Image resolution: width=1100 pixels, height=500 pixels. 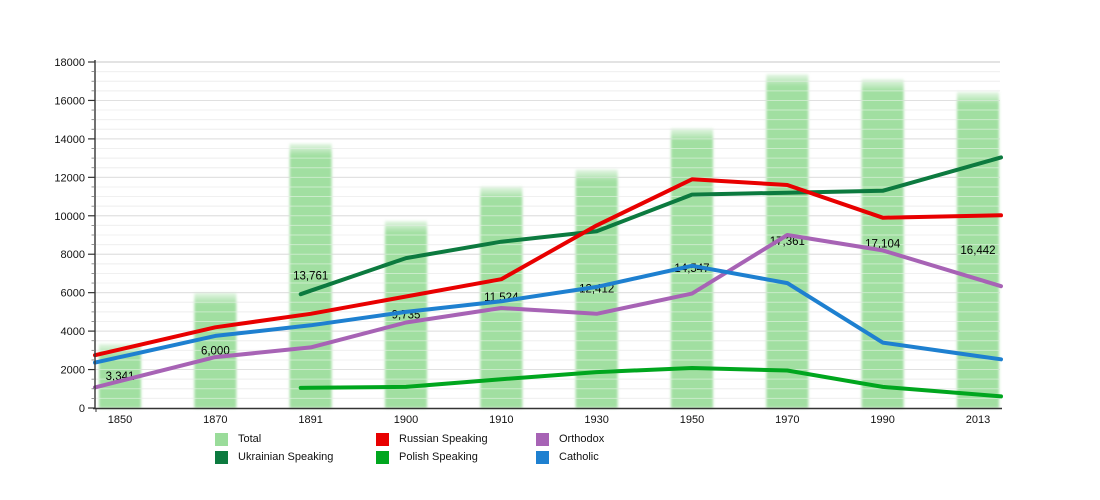 What do you see at coordinates (978, 420) in the screenshot?
I see `svg-text: 2013` at bounding box center [978, 420].